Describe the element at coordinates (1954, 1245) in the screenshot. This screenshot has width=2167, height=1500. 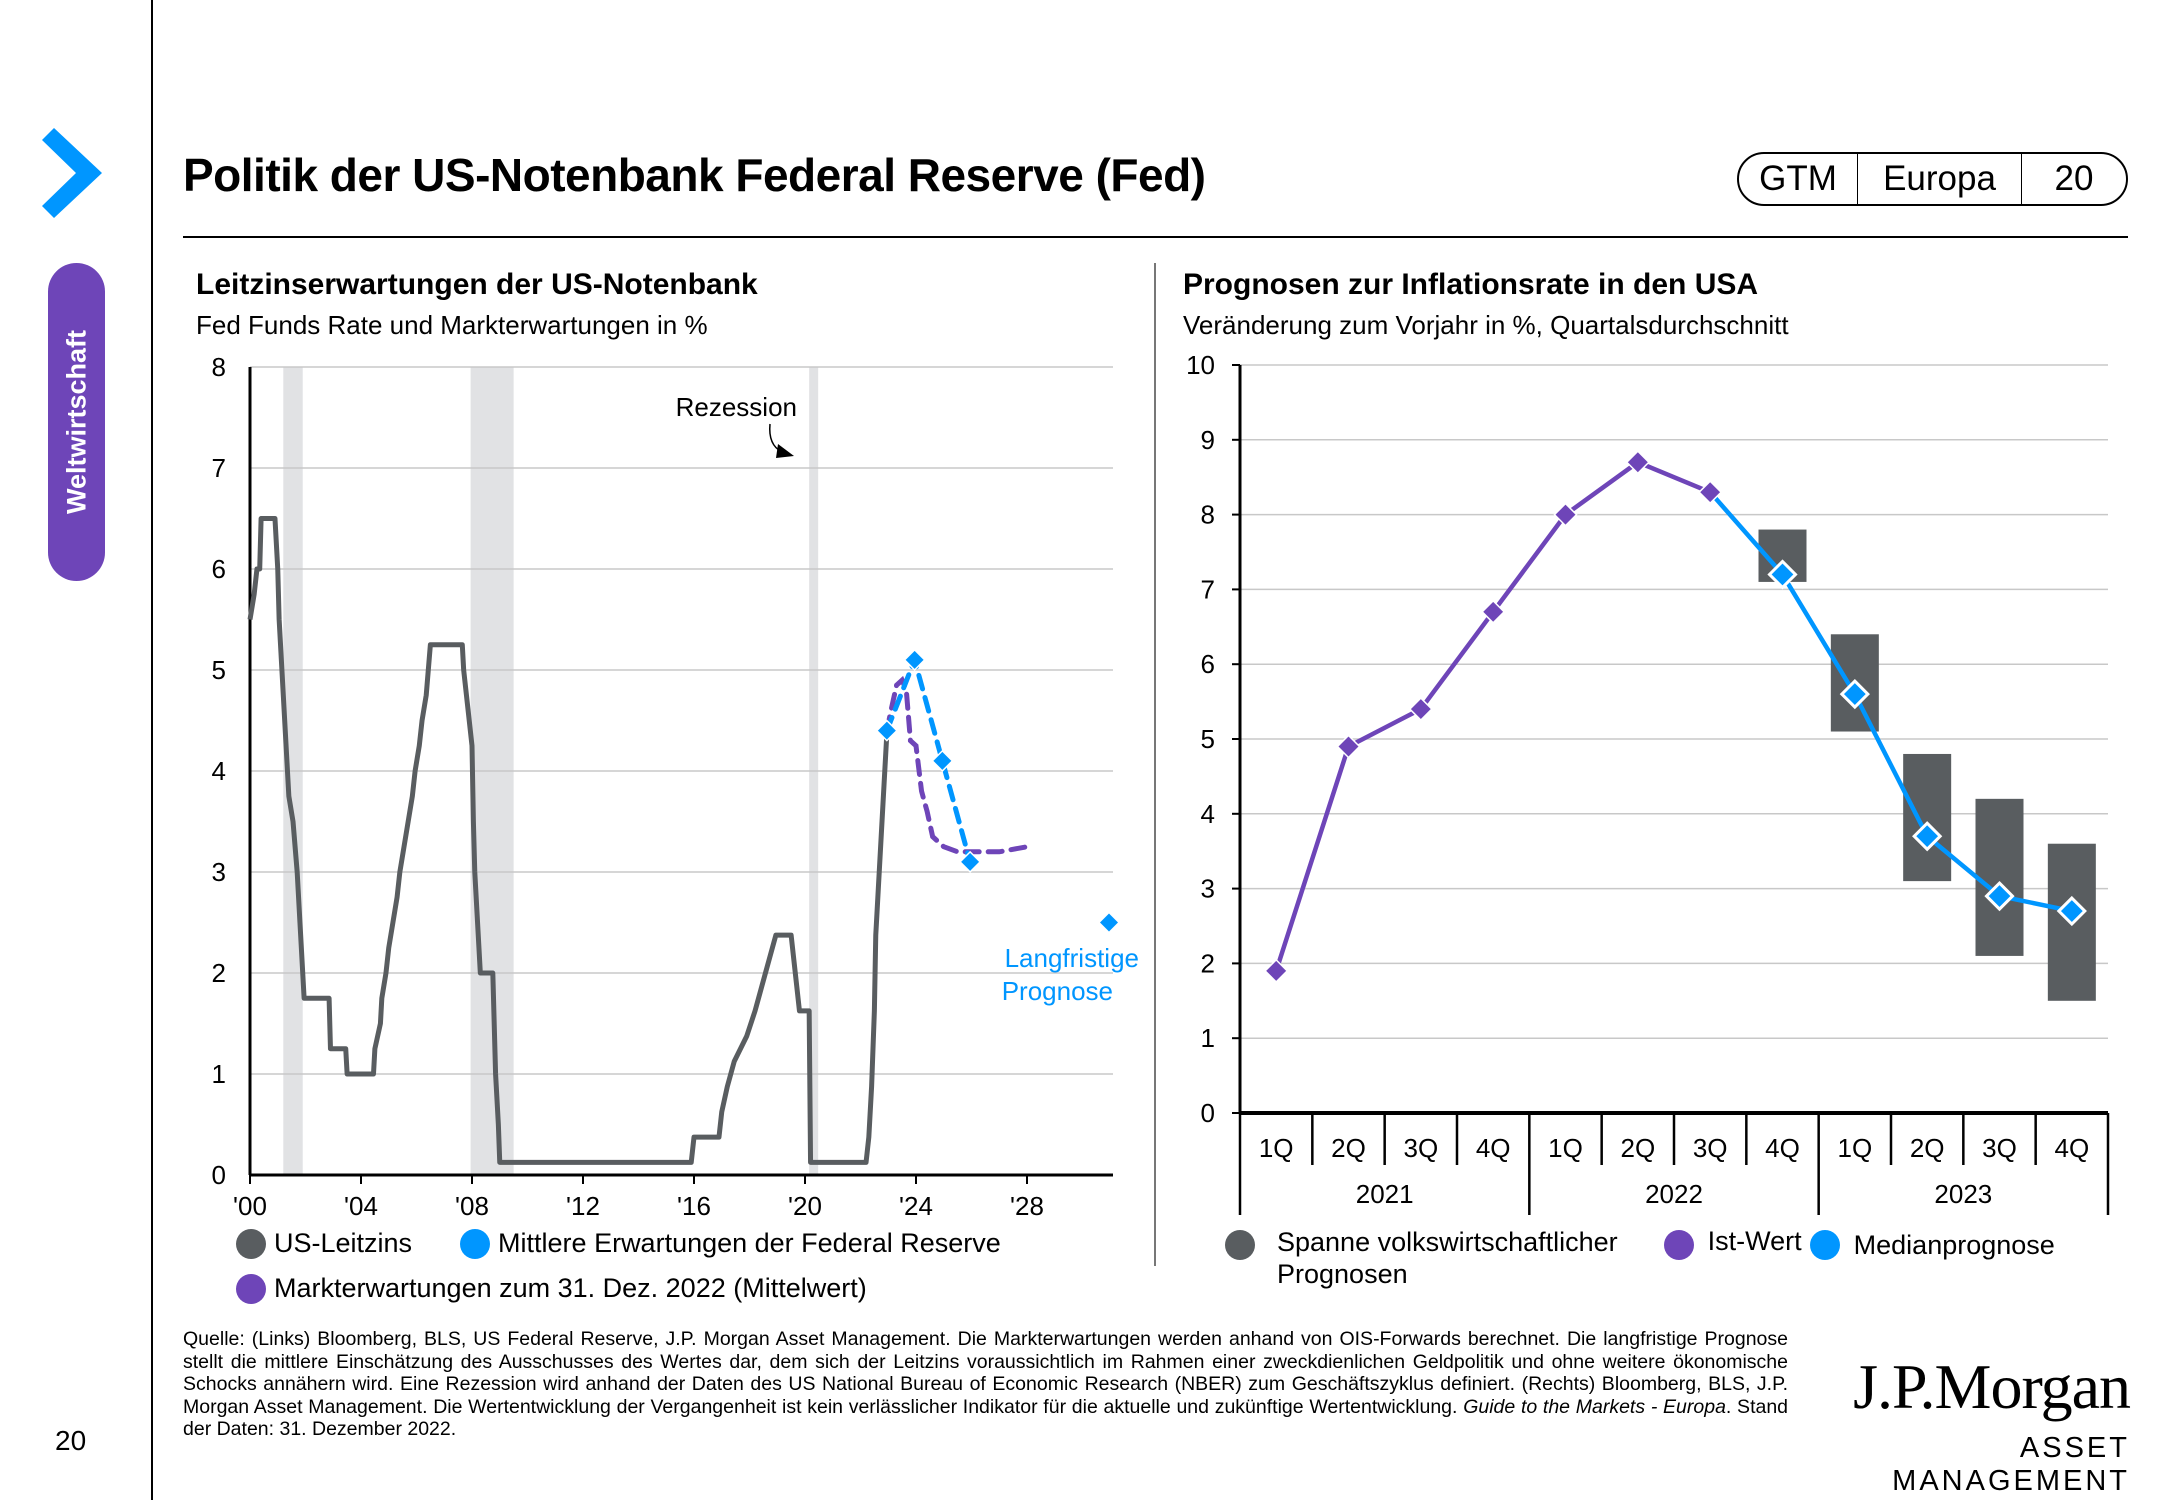
I see `legend-label: Medianprognose` at that location.